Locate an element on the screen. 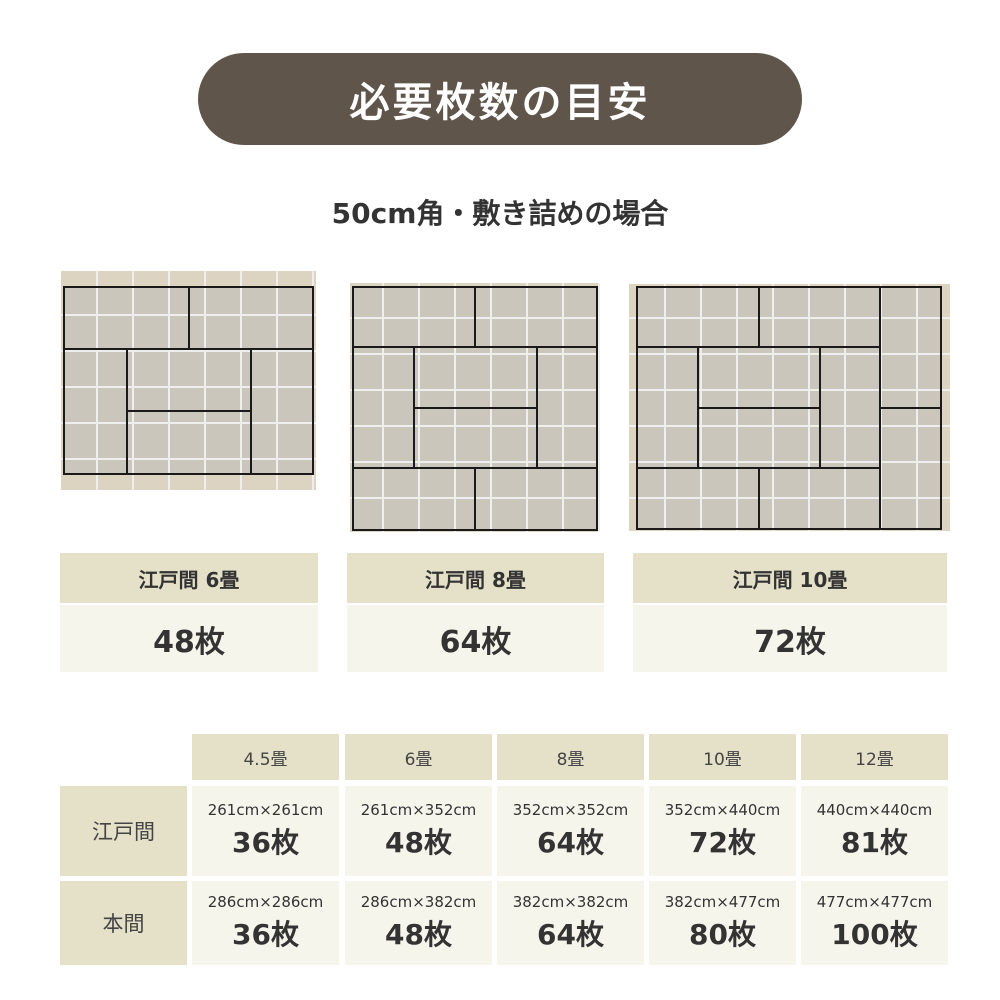 This screenshot has height=1000, width=1000. row-header: 本間 is located at coordinates (123, 923).